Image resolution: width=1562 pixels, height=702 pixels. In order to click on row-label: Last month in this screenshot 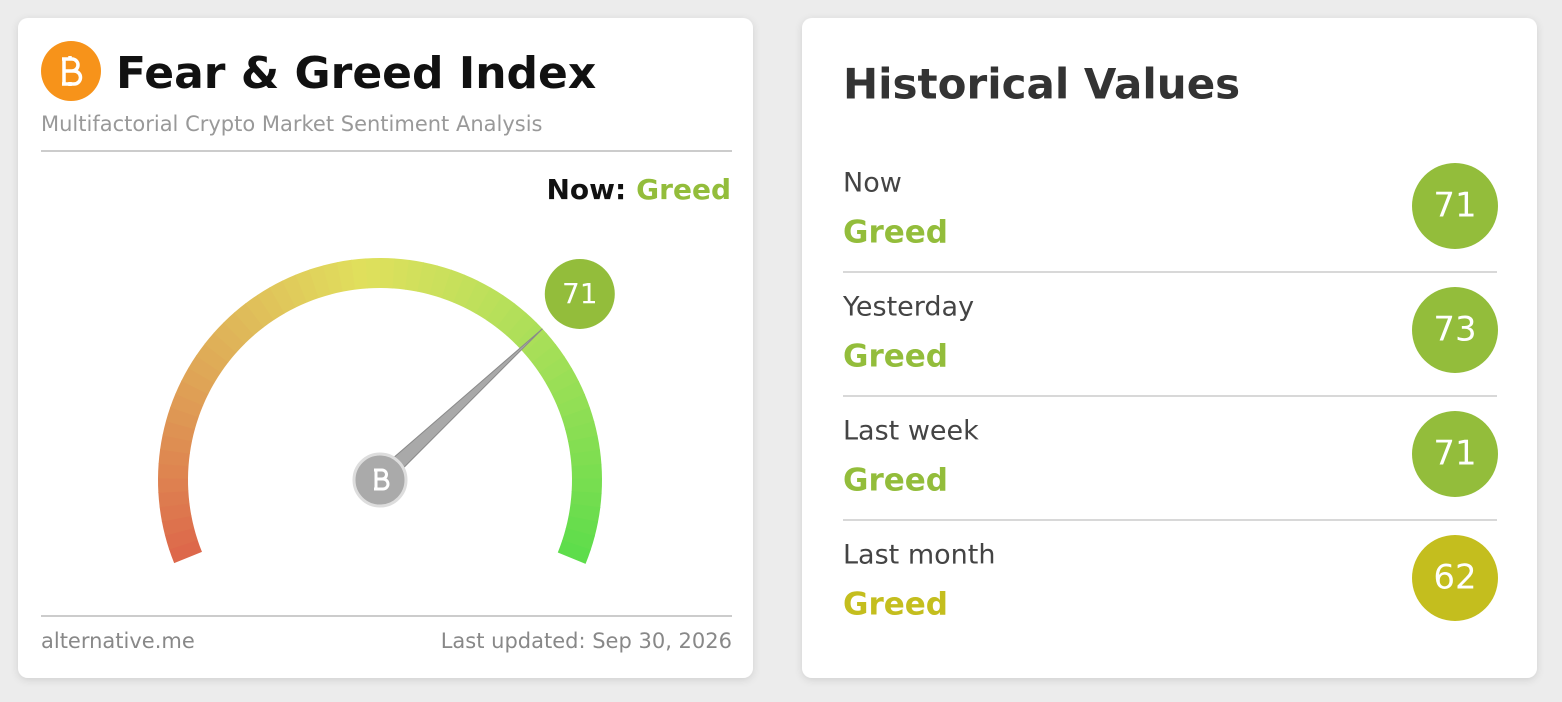, I will do `click(919, 555)`.